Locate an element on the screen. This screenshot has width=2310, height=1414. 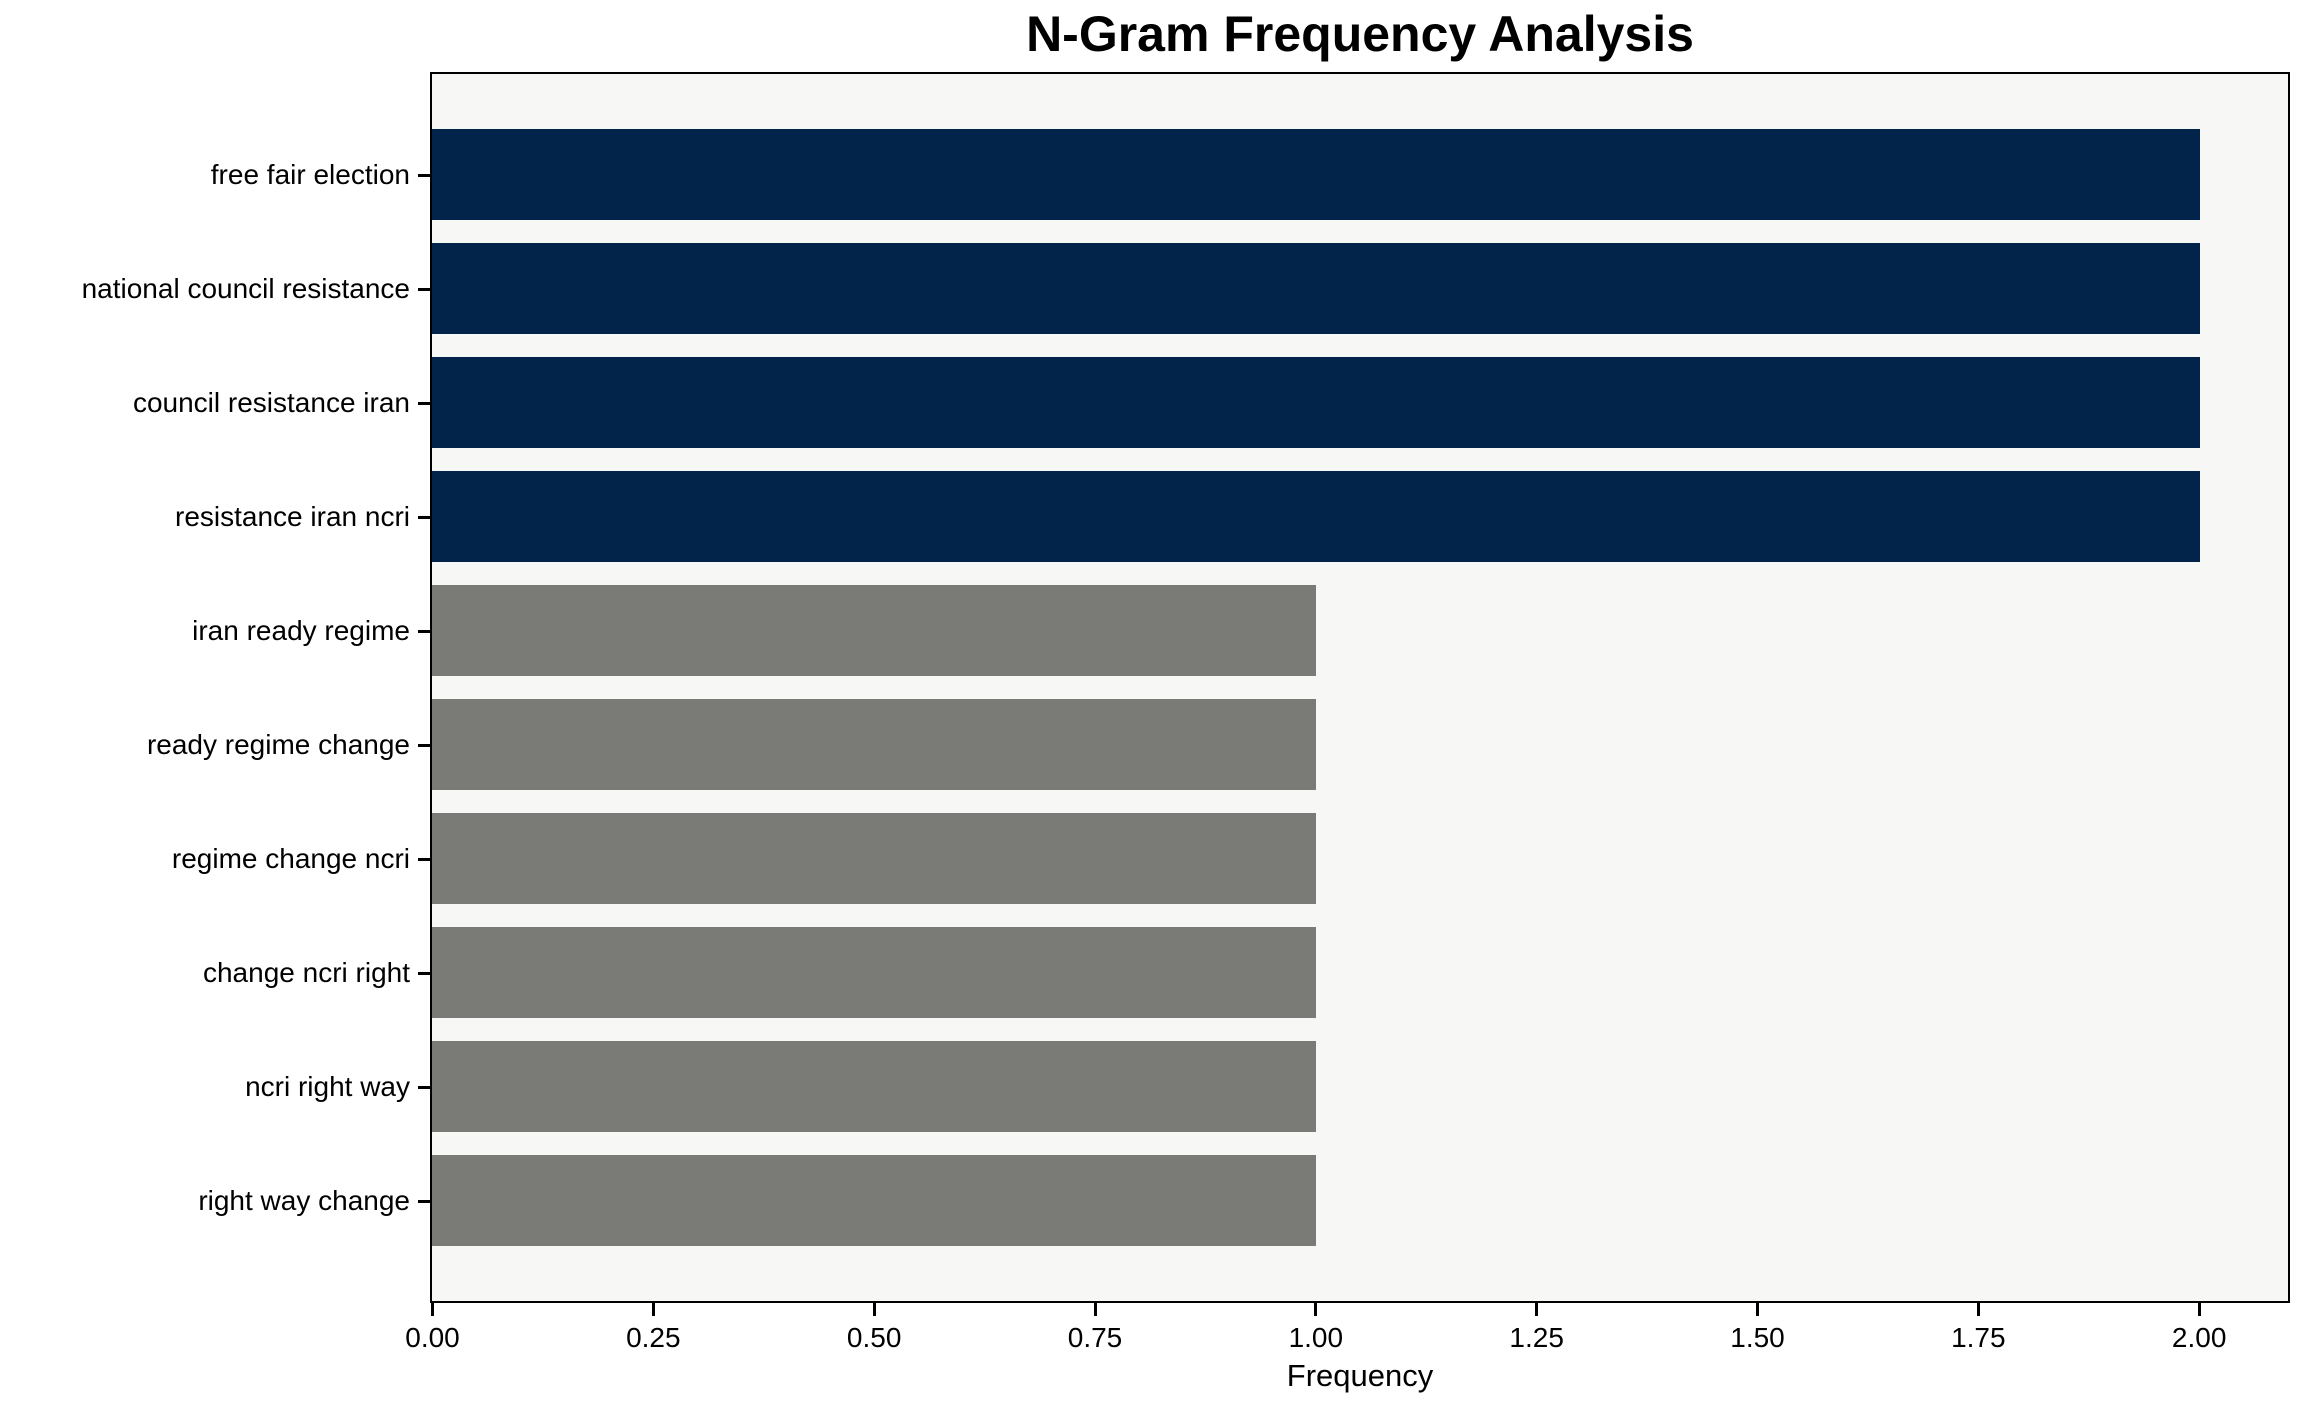
x-tick-label: 1.75 is located at coordinates (1978, 1337).